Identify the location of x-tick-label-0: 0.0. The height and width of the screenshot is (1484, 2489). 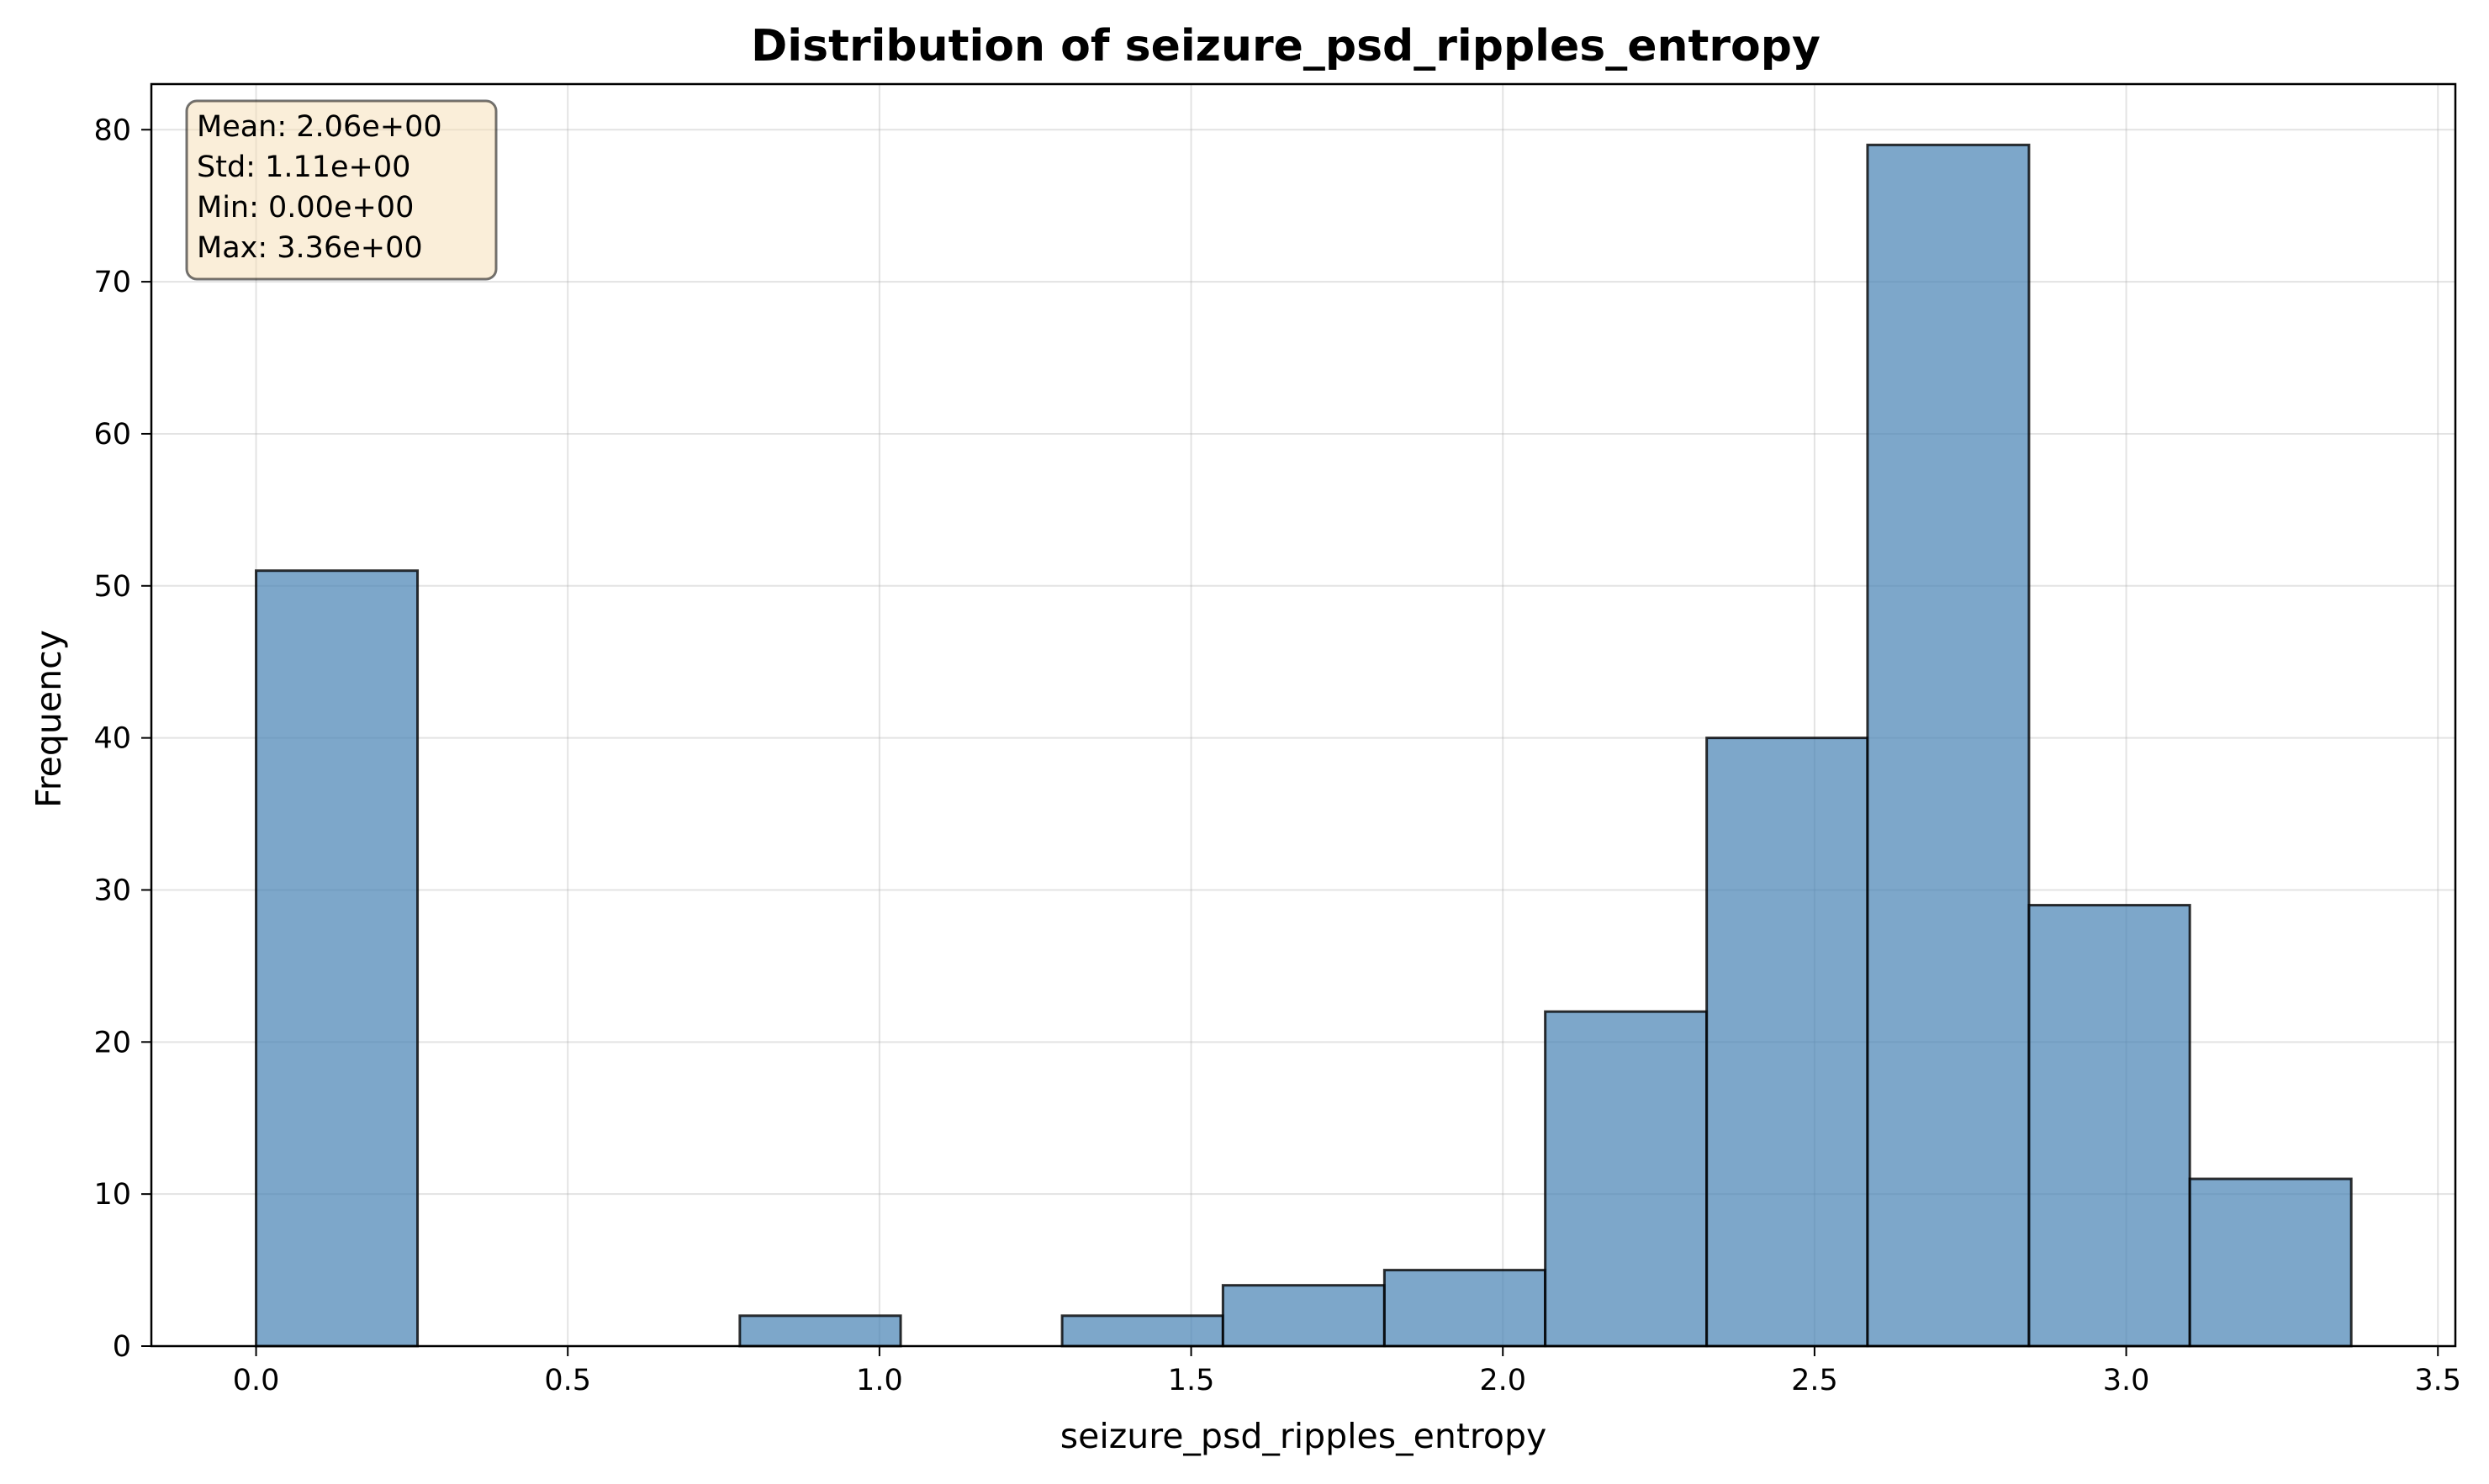
(256, 1380).